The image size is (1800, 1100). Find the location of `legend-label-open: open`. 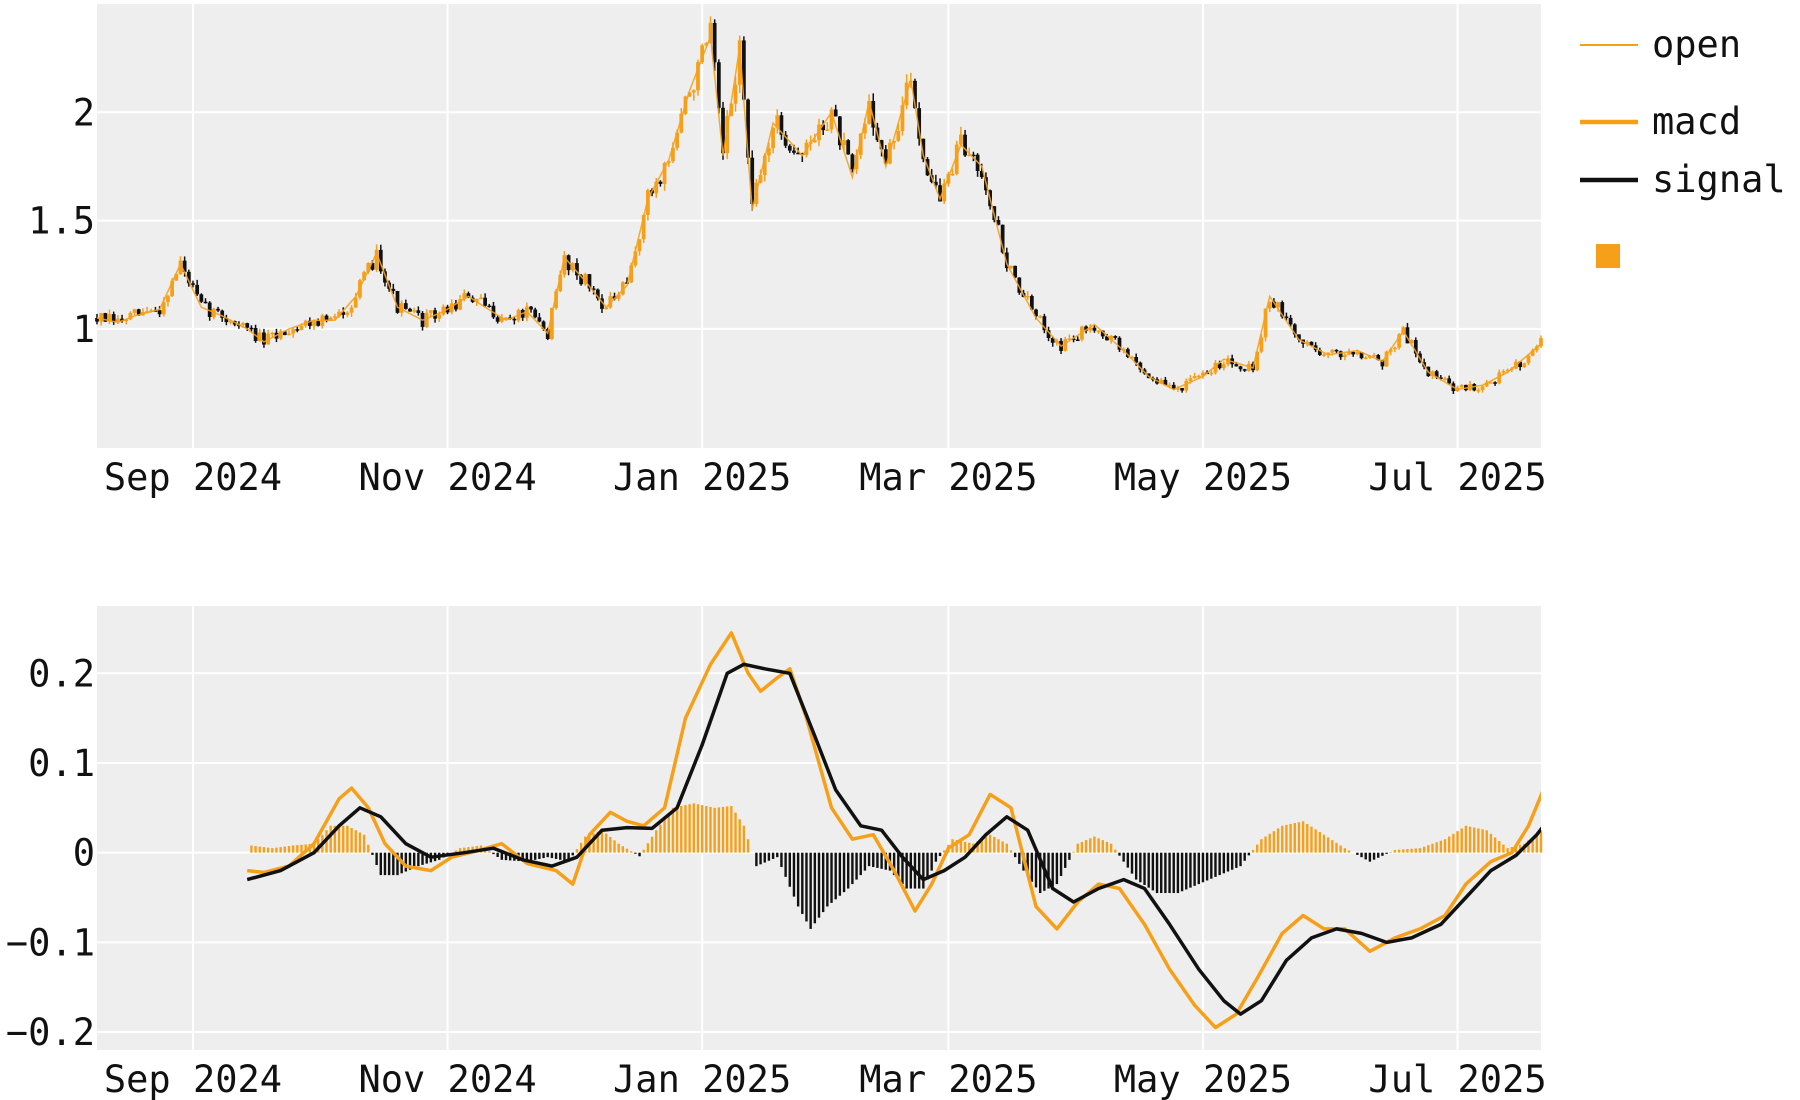

legend-label-open: open is located at coordinates (1696, 44).